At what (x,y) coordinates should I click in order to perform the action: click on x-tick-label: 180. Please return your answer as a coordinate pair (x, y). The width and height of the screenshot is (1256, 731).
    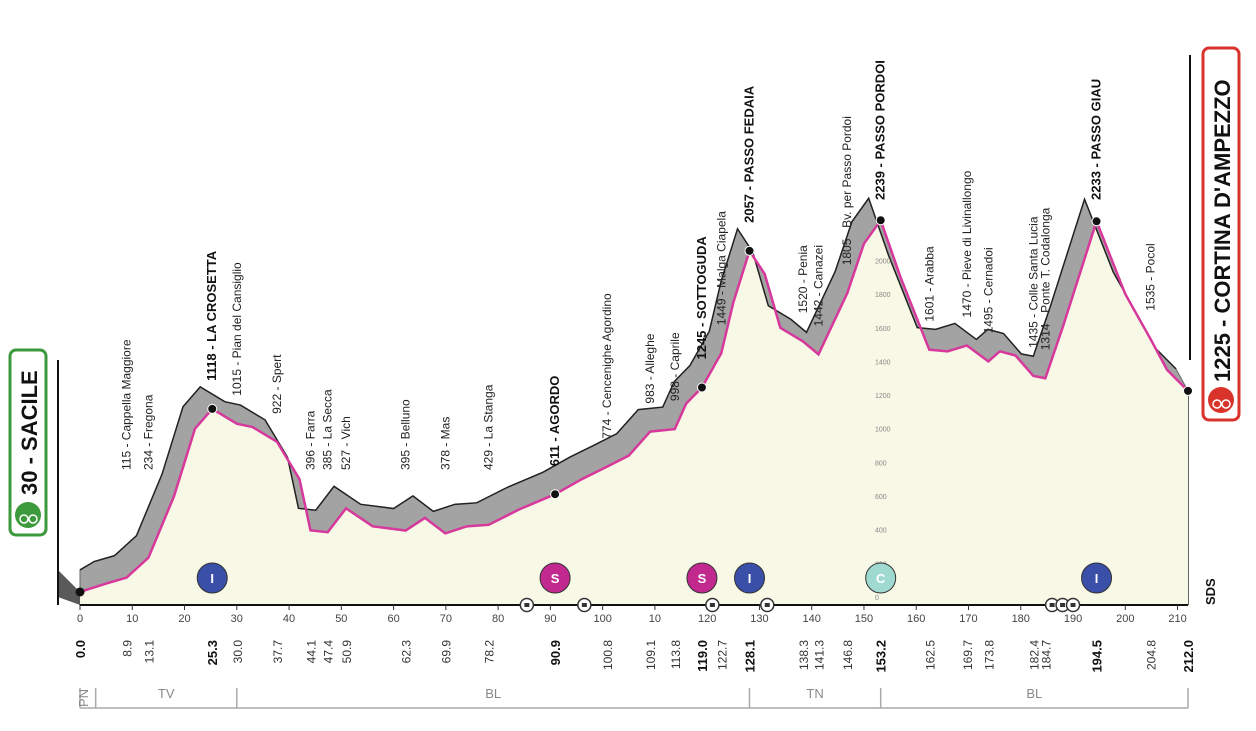
    Looking at the image, I should click on (1021, 619).